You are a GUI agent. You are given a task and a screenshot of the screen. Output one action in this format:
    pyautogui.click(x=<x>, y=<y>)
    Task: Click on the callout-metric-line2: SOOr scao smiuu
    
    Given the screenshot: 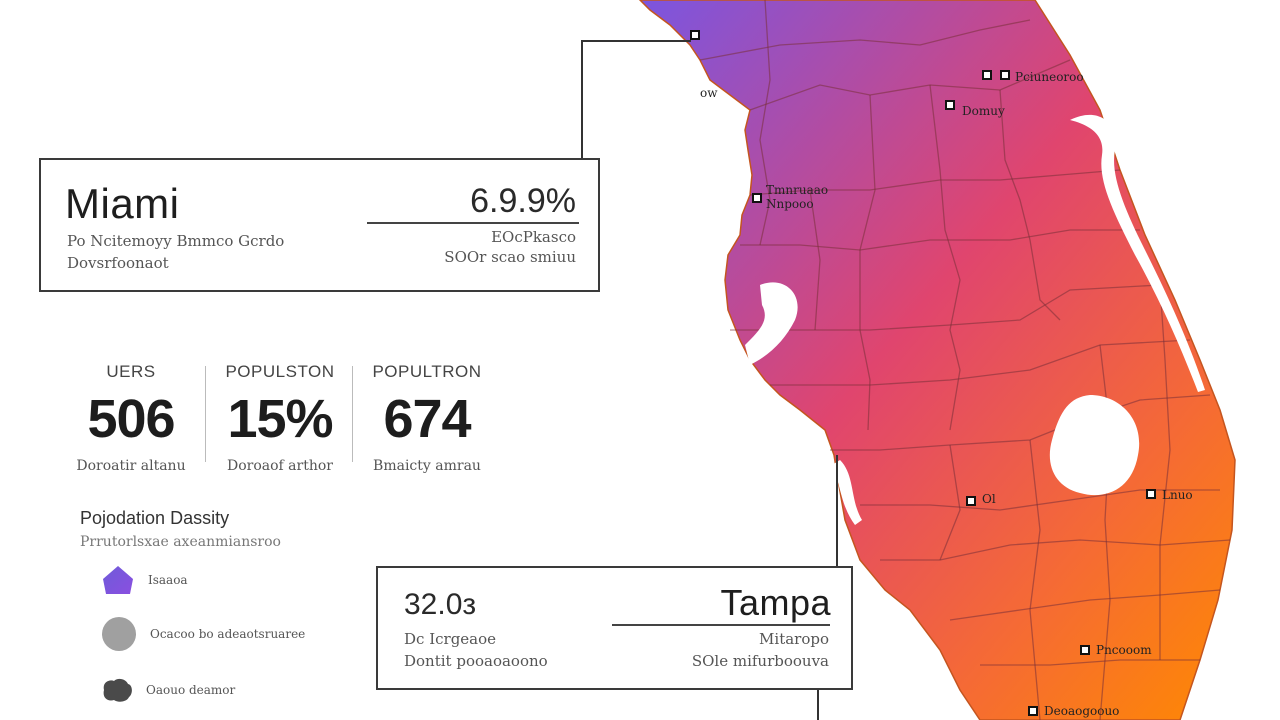 What is the action you would take?
    pyautogui.click(x=510, y=257)
    